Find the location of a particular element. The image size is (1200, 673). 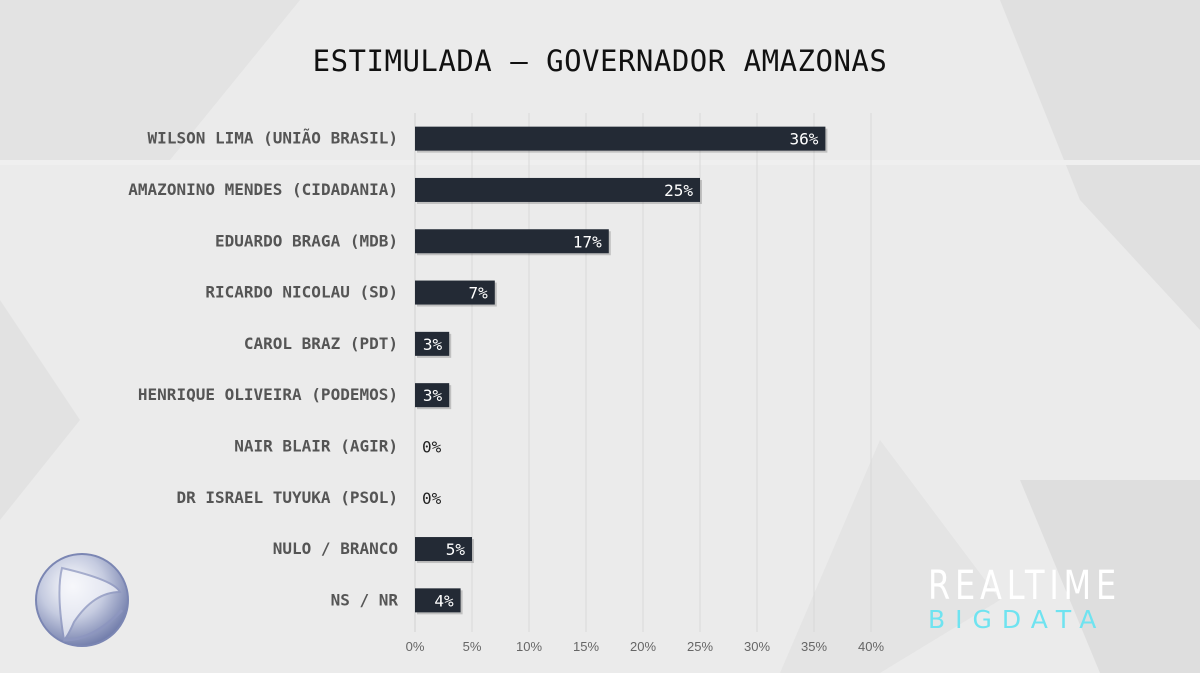

x-tick-label: 20% is located at coordinates (643, 646).